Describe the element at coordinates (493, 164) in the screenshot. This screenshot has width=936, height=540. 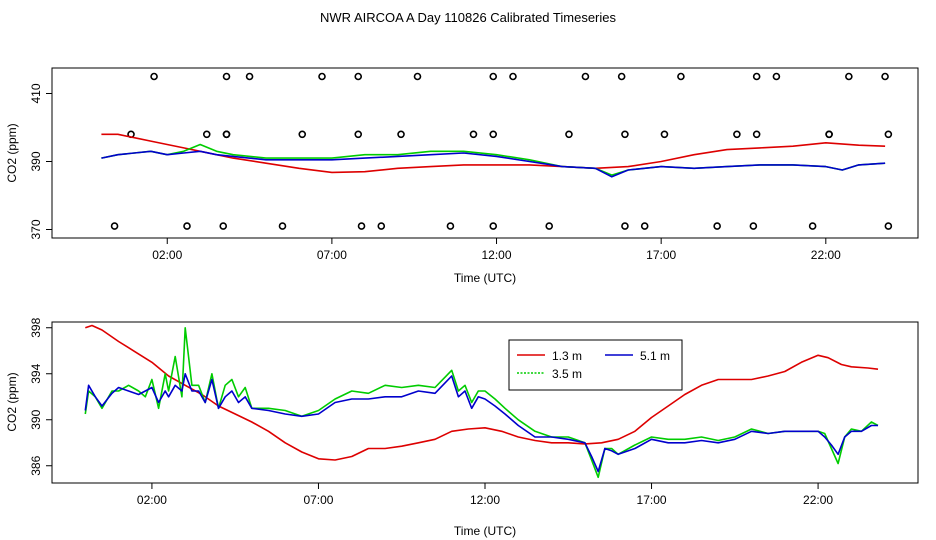
I see `top-series-5-1-m` at that location.